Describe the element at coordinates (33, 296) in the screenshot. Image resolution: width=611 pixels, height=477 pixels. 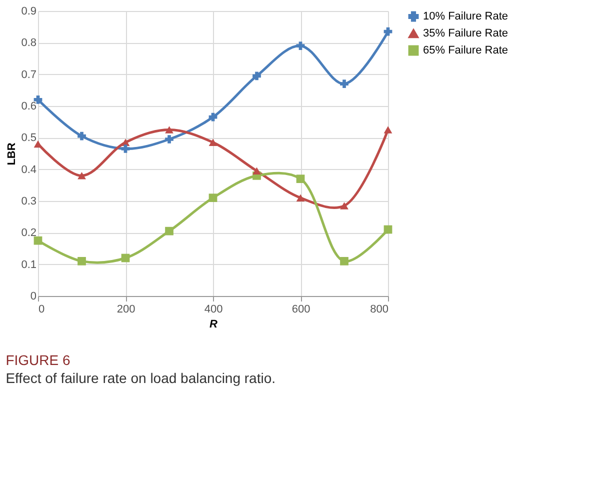
I see `y-tick-label: 0` at that location.